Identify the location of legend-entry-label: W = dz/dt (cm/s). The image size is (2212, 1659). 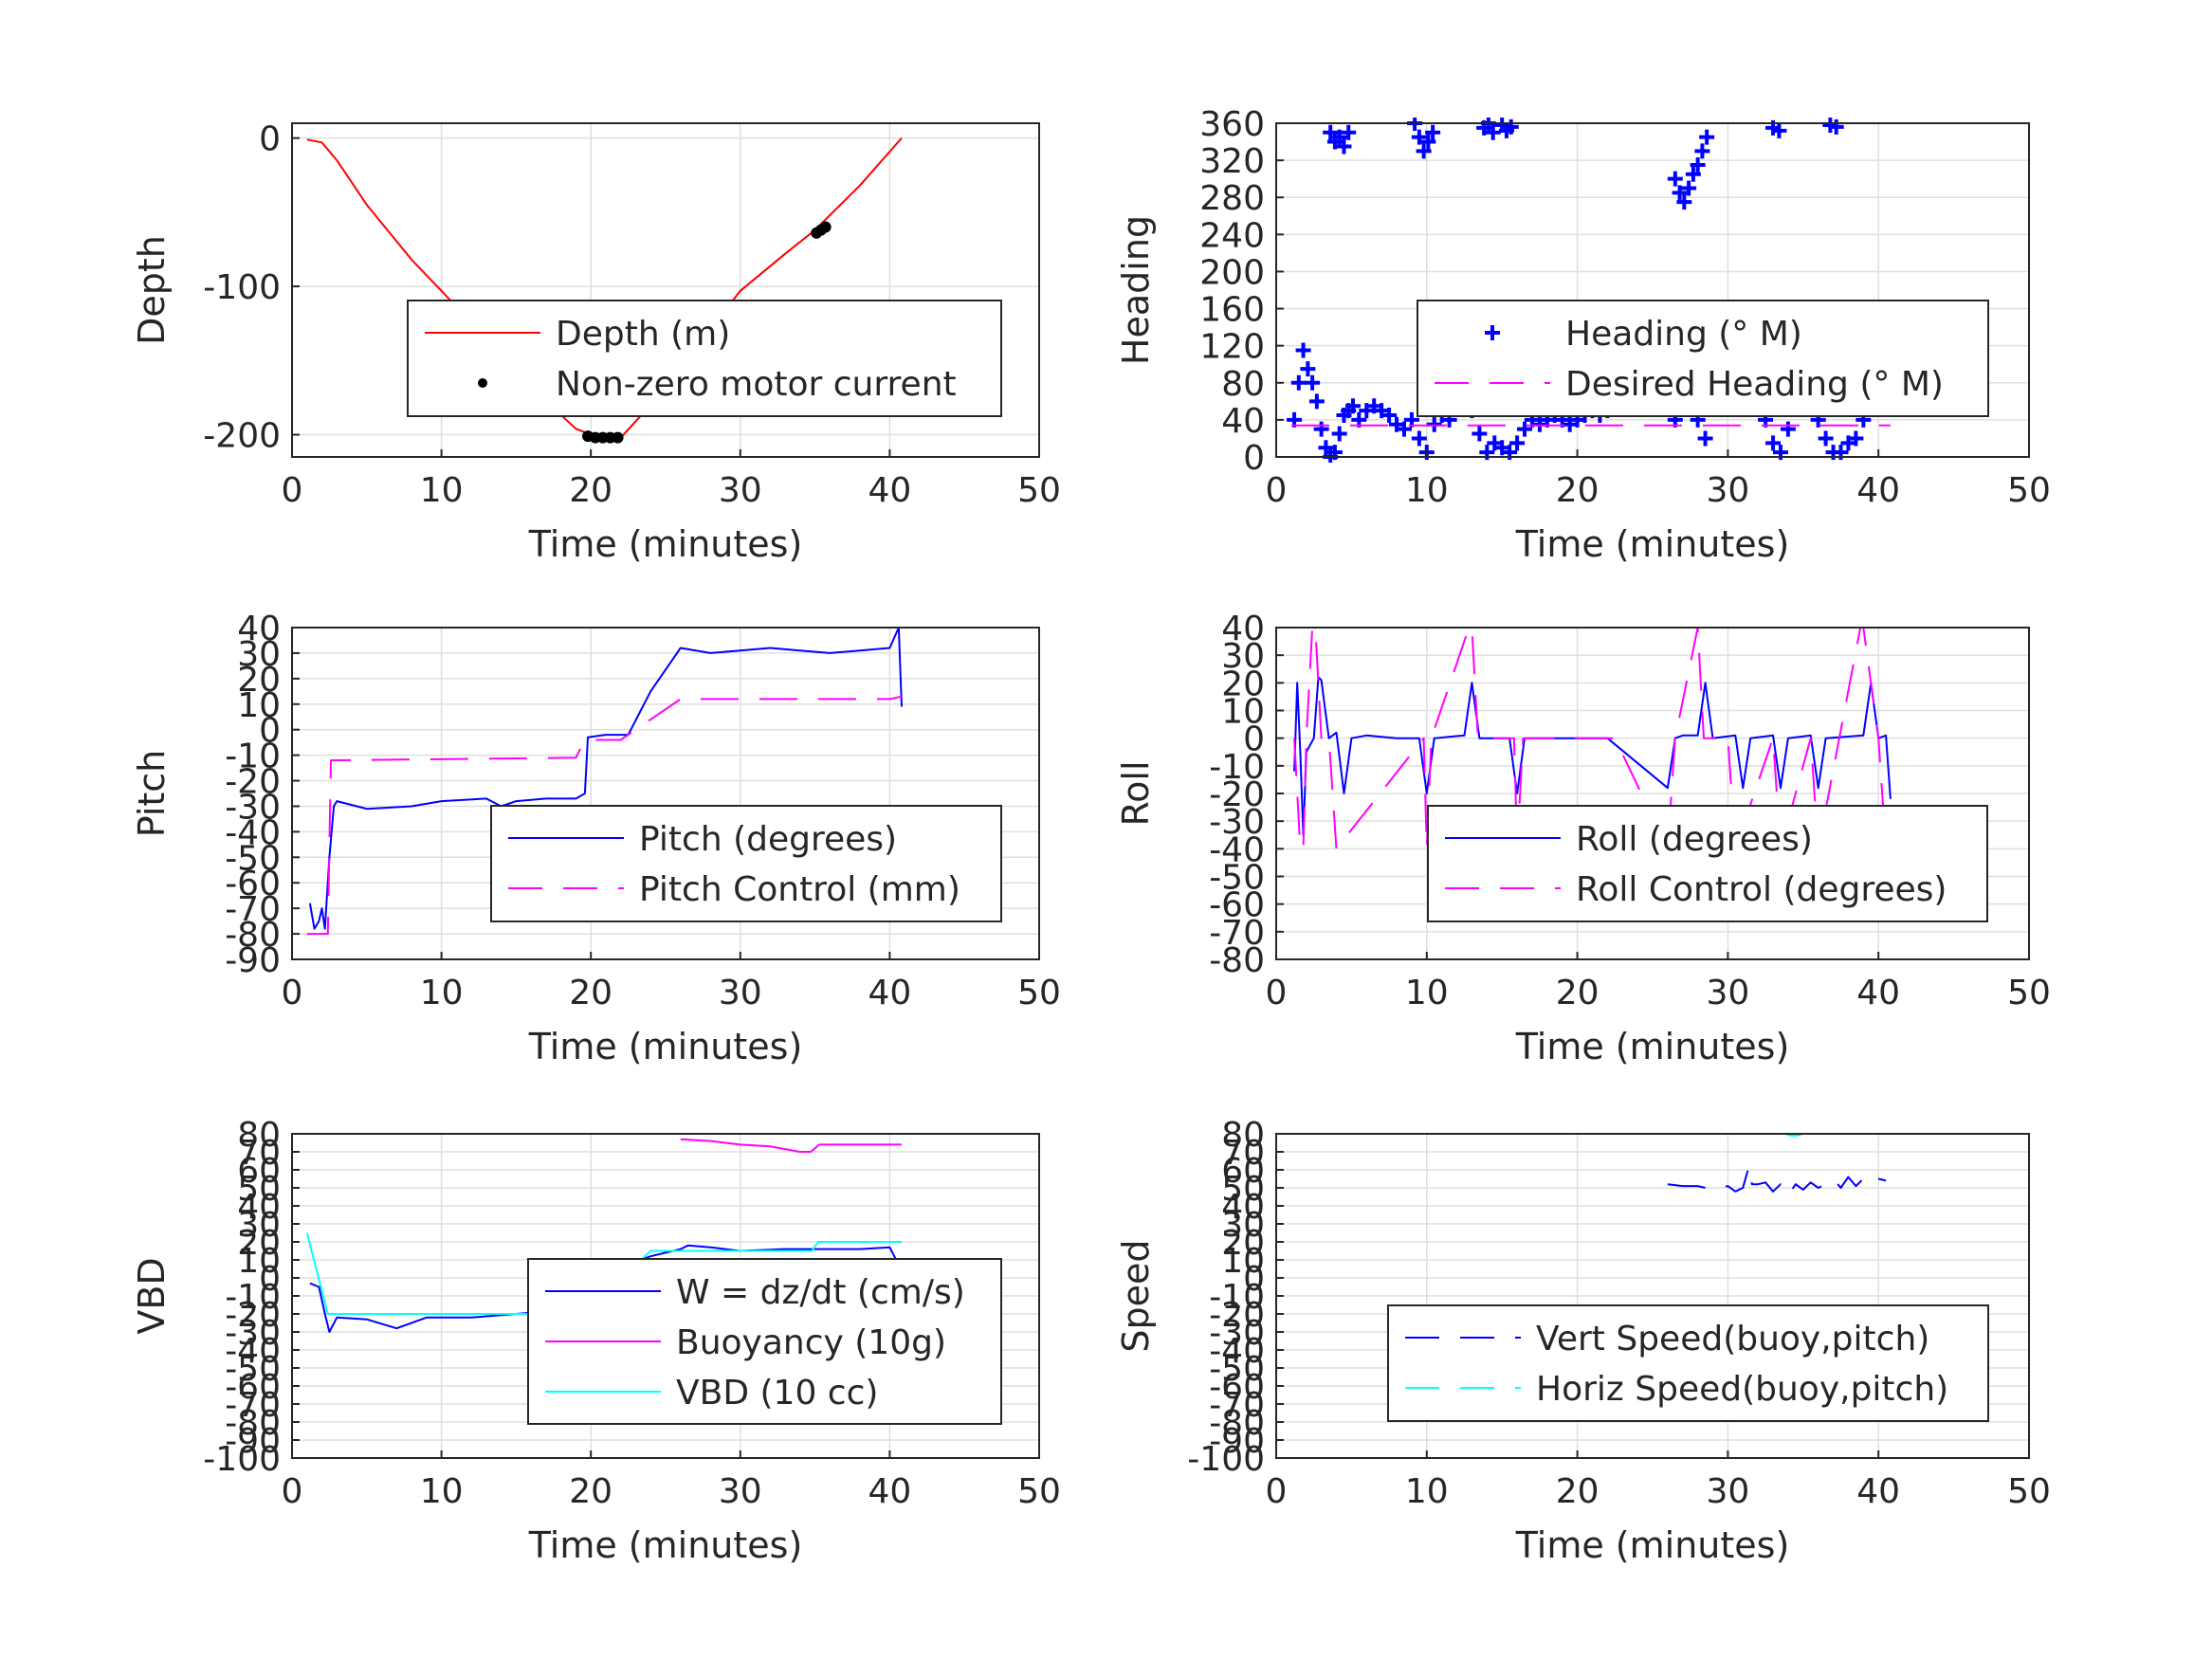
(820, 1292).